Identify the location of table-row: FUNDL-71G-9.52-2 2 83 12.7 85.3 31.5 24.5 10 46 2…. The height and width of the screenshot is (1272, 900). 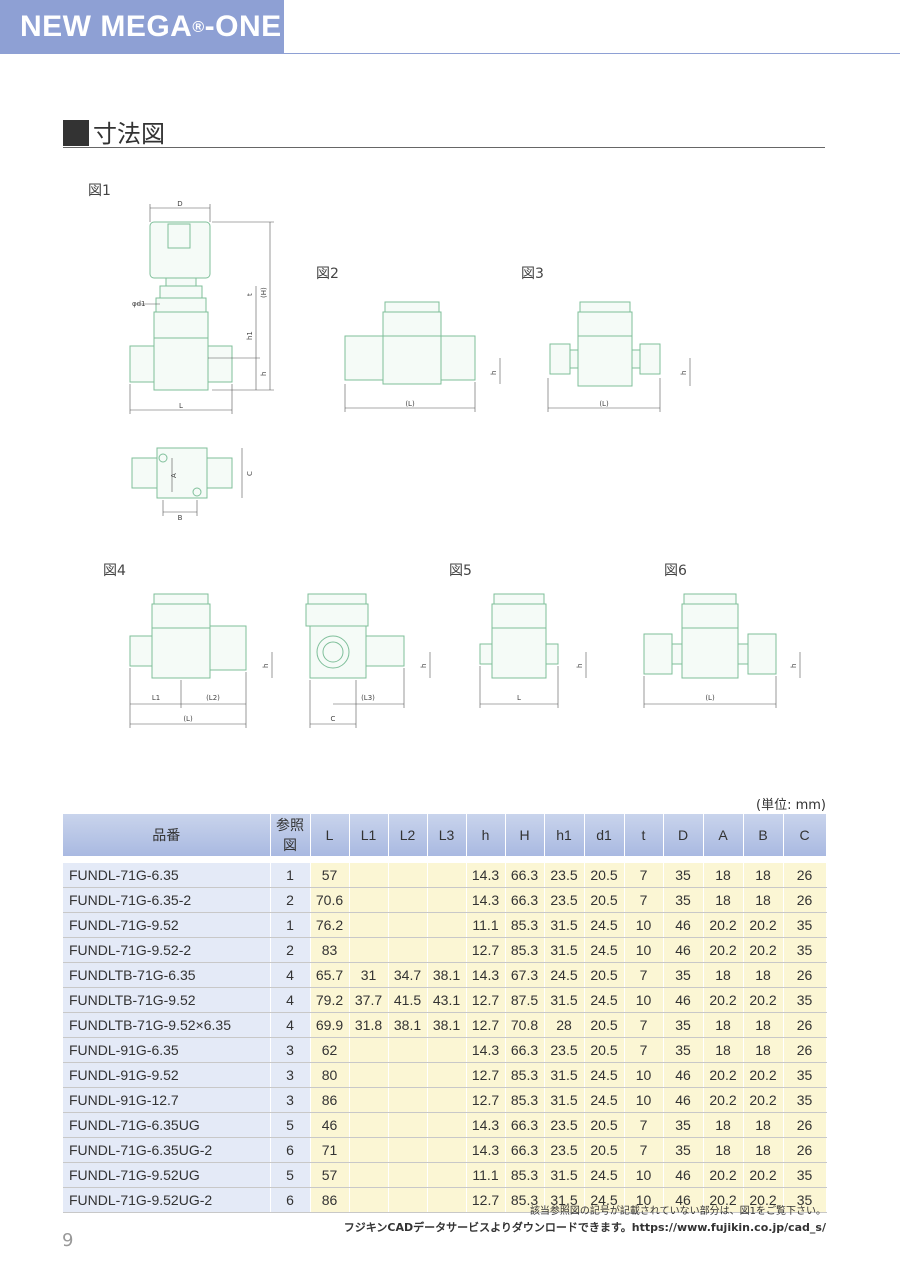
(445, 950).